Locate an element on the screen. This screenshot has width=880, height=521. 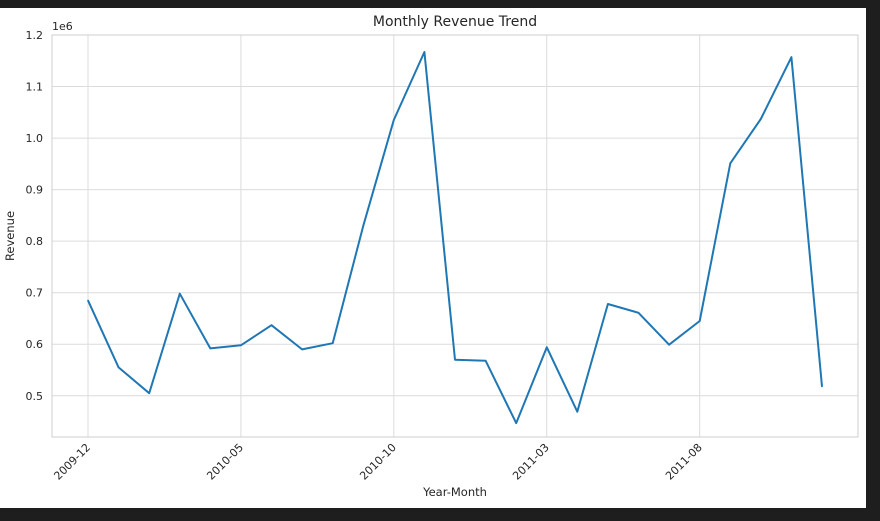
y-tick-label: 0.5 is located at coordinates (35, 396).